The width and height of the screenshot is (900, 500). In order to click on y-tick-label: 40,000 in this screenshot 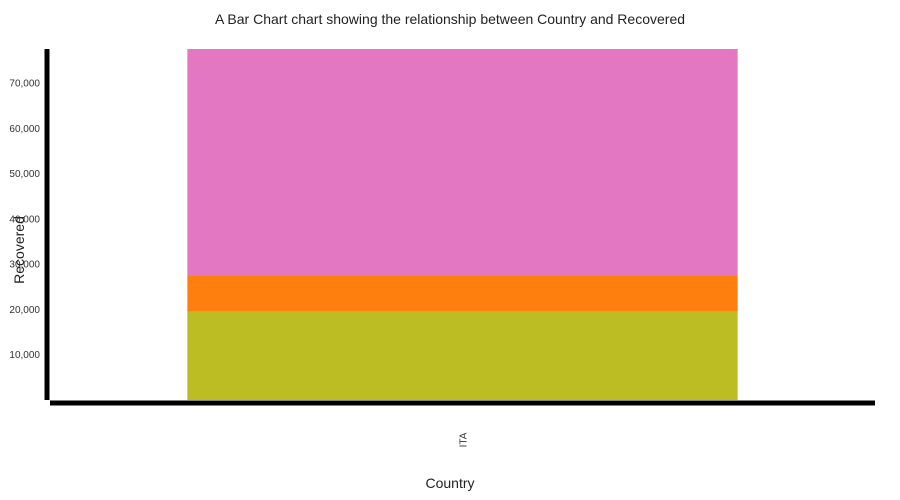, I will do `click(24, 219)`.